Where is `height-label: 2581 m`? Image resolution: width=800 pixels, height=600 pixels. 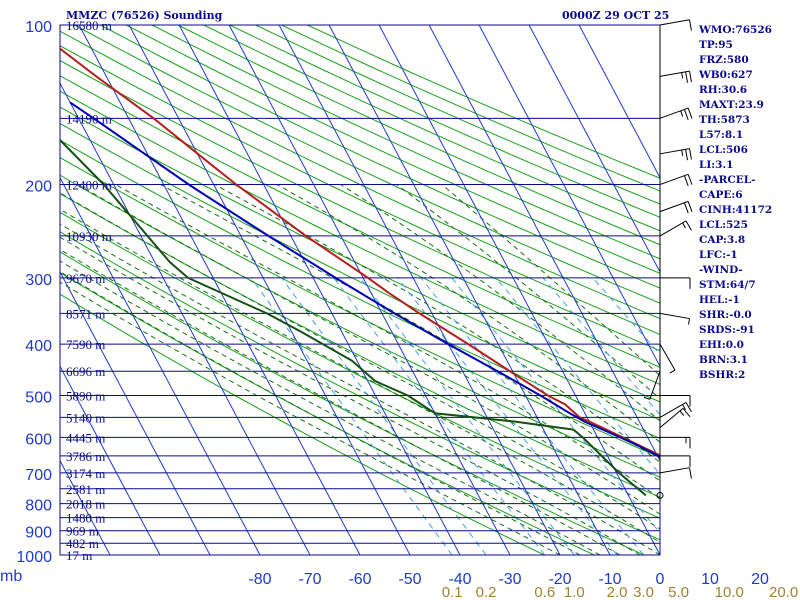 height-label: 2581 m is located at coordinates (85, 489).